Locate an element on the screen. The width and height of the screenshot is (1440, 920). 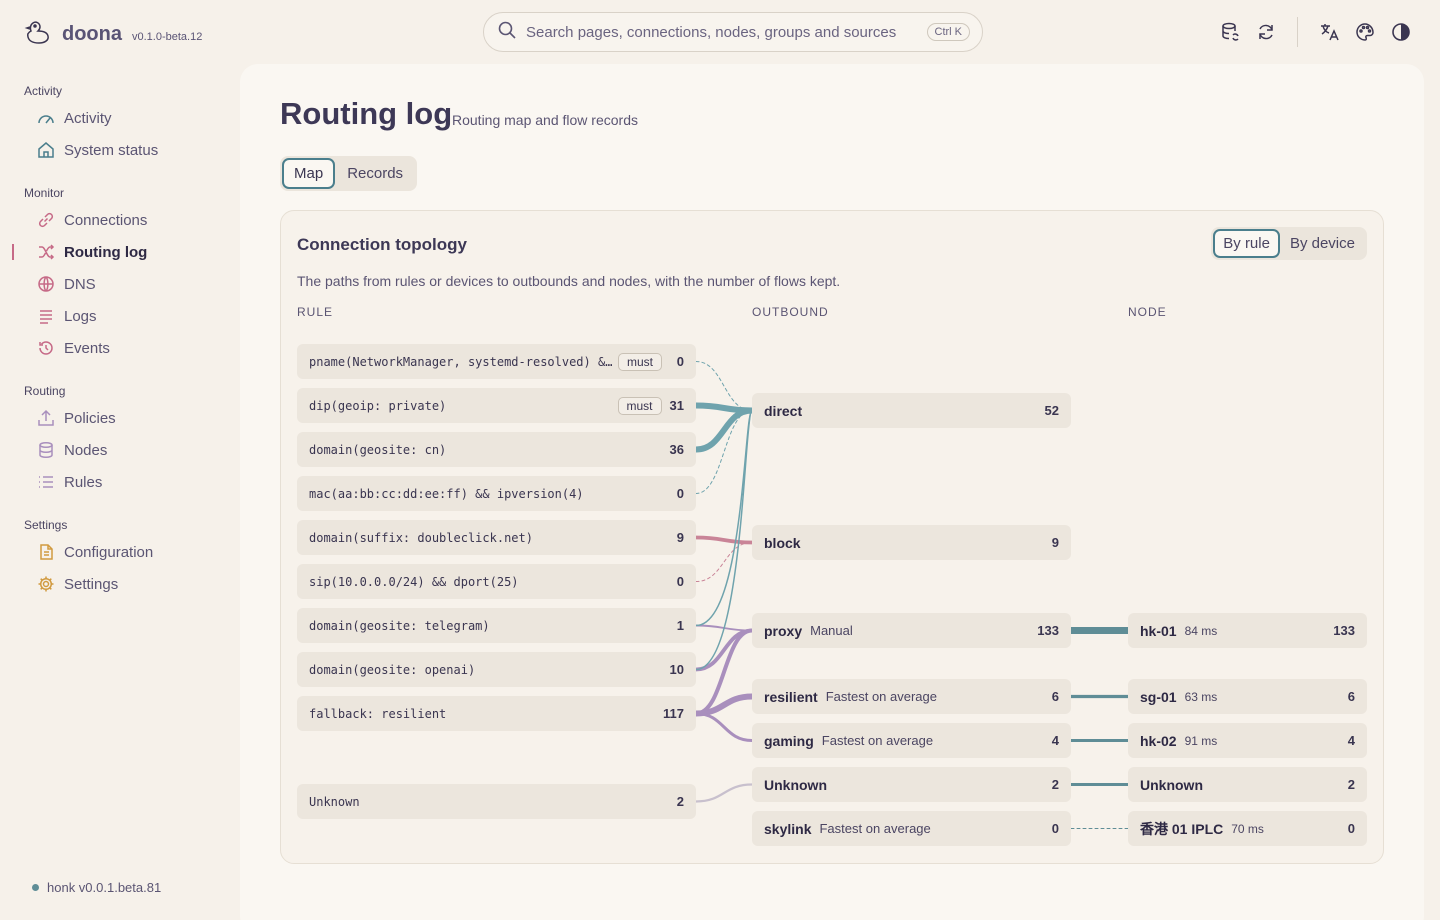
rule-count: 2 is located at coordinates (680, 801).